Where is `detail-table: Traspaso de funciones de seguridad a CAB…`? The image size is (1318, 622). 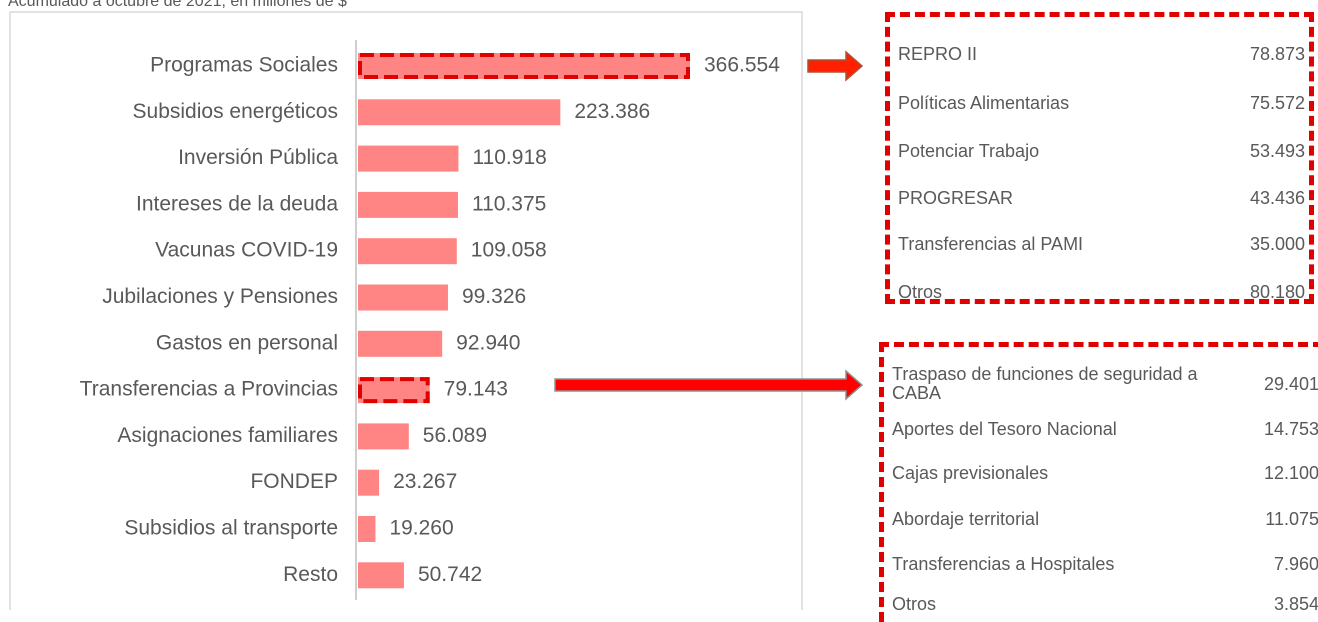
detail-table: Traspaso de funciones de seguridad a CAB… is located at coordinates (1098, 482).